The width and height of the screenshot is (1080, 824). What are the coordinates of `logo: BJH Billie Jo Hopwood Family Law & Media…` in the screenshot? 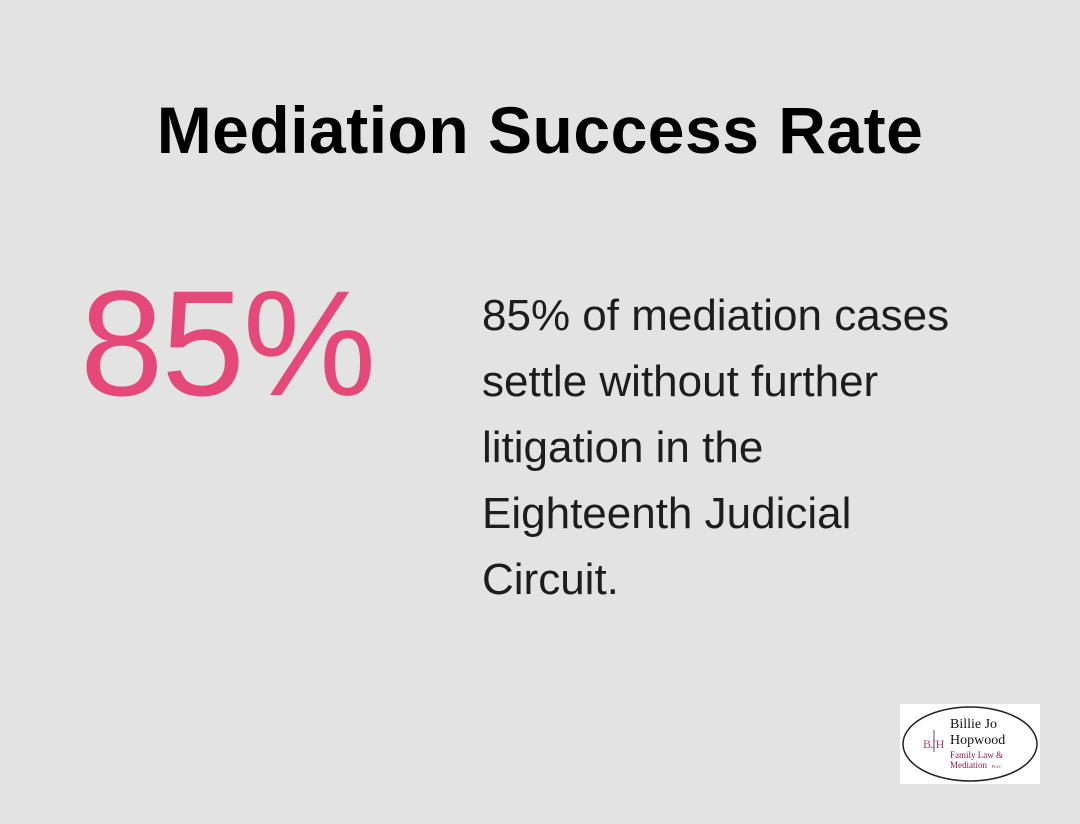 It's located at (970, 744).